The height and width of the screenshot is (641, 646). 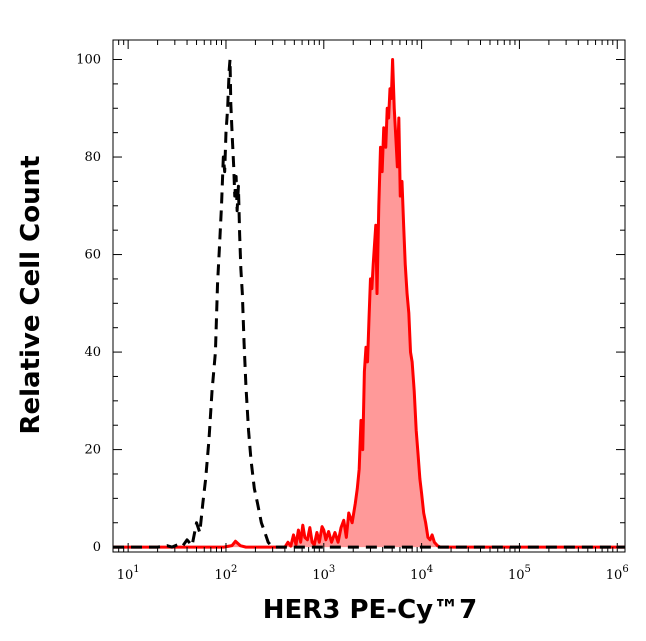 I want to click on x-axis-title: HER3 PE-Cy™7, so click(x=370, y=610).